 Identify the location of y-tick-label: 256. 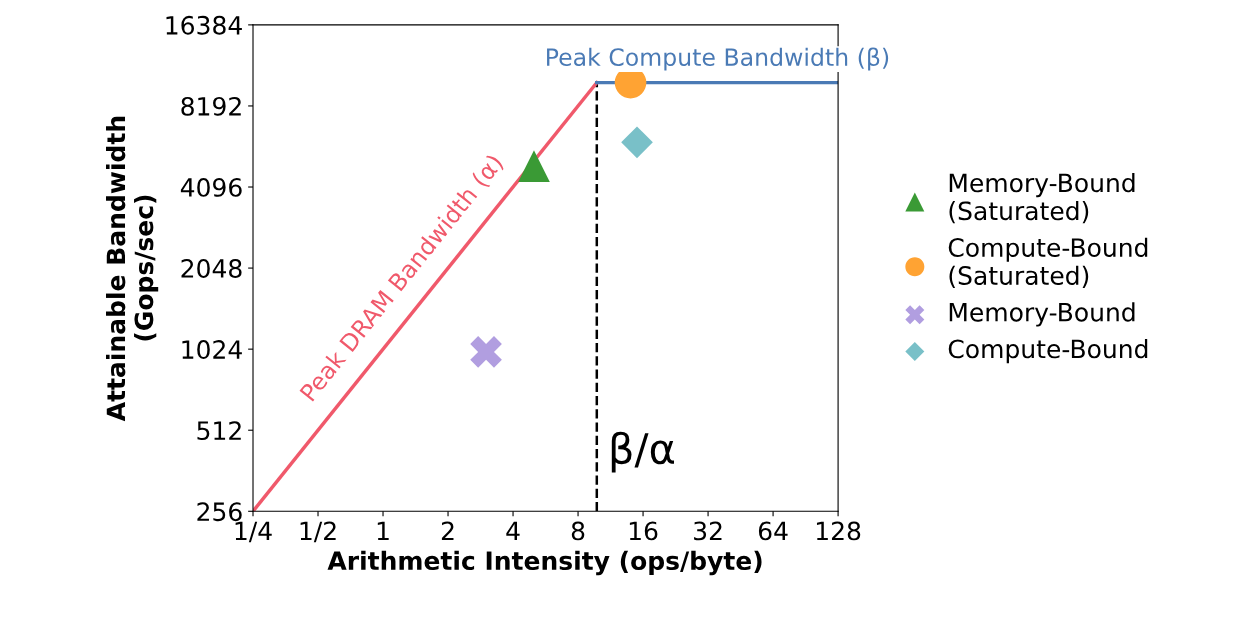
(219, 512).